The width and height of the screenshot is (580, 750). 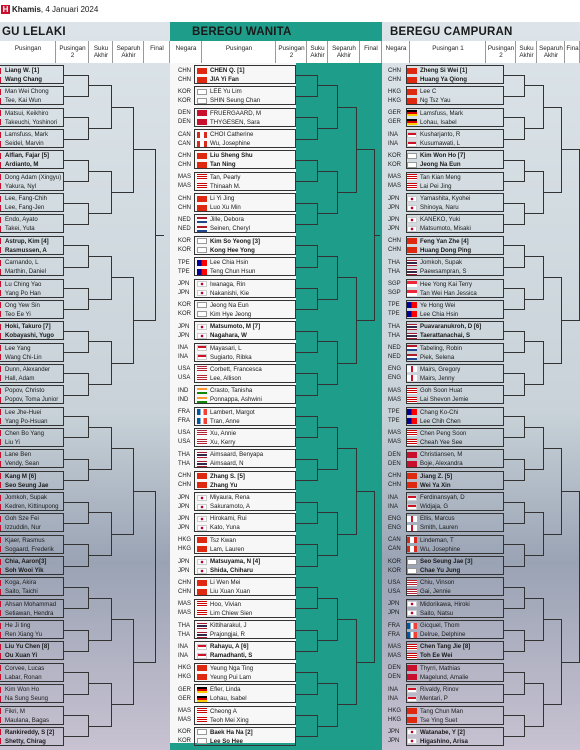 What do you see at coordinates (23, 293) in the screenshot?
I see `player-name: Yang Po Han` at bounding box center [23, 293].